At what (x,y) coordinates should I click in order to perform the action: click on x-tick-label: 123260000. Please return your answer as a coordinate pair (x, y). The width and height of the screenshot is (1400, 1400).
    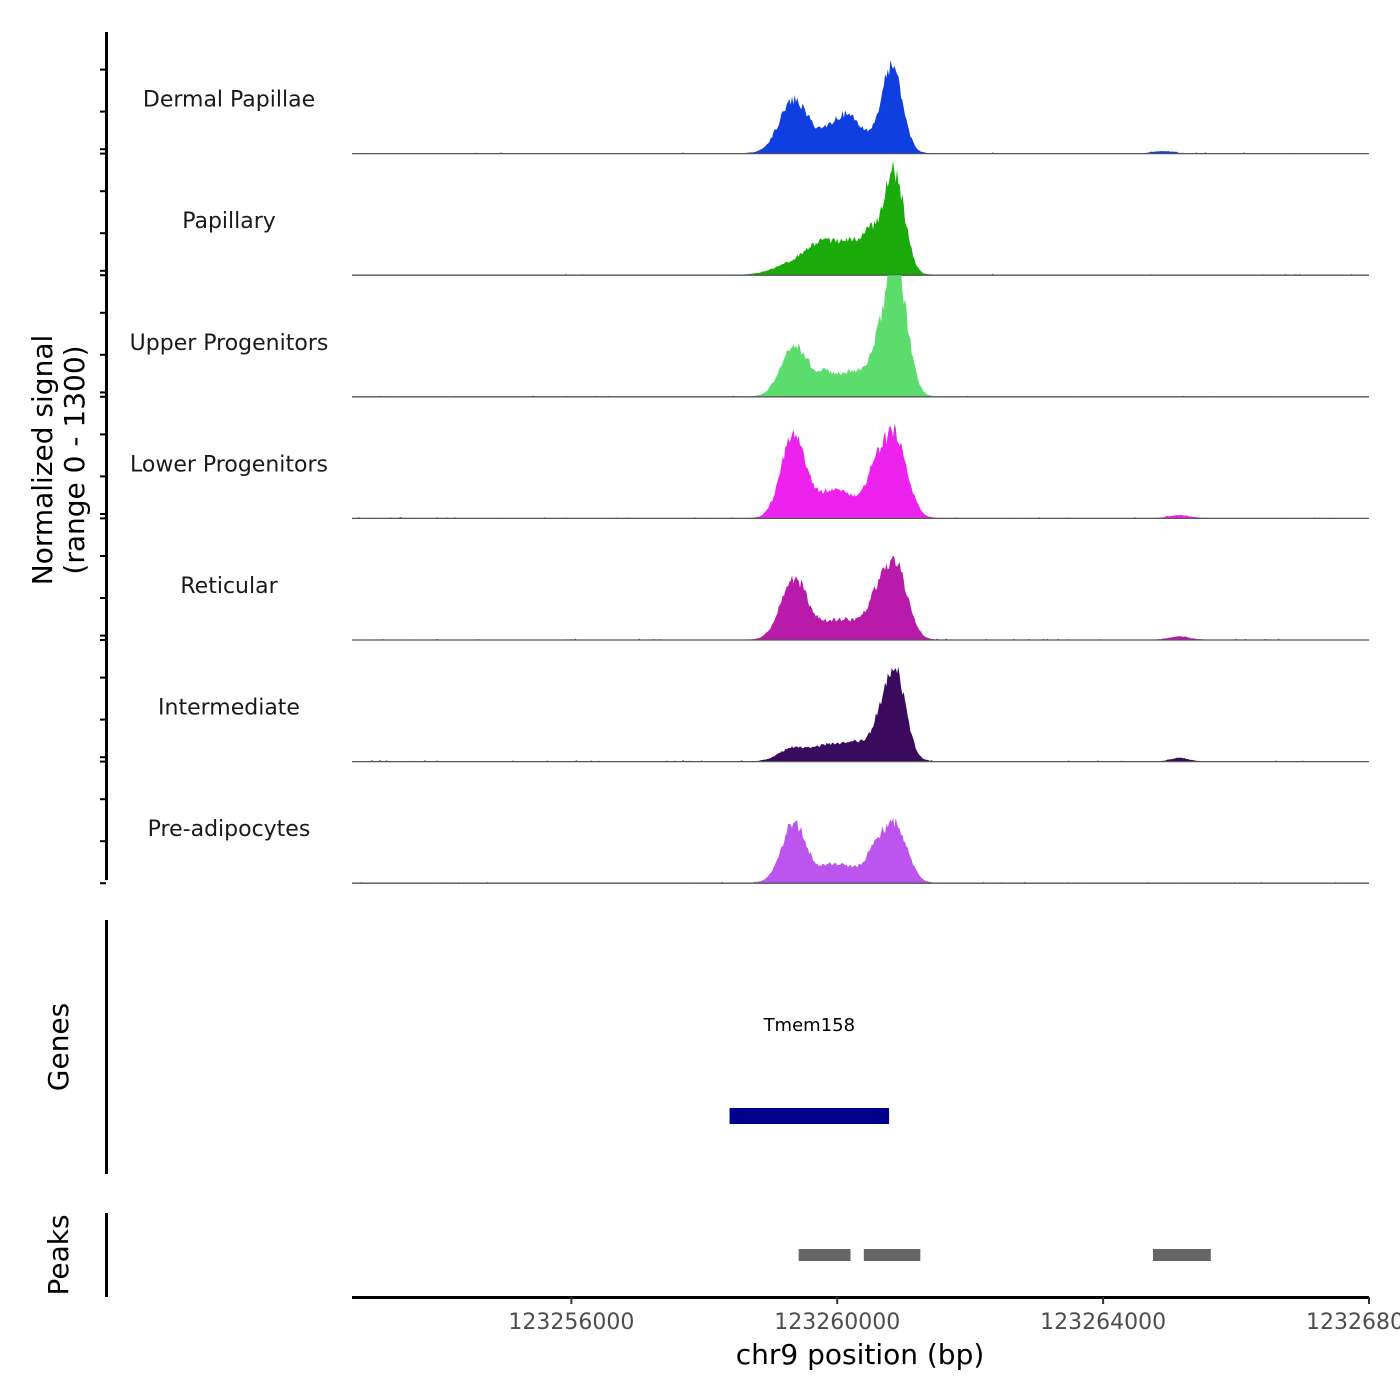
    Looking at the image, I should click on (837, 1322).